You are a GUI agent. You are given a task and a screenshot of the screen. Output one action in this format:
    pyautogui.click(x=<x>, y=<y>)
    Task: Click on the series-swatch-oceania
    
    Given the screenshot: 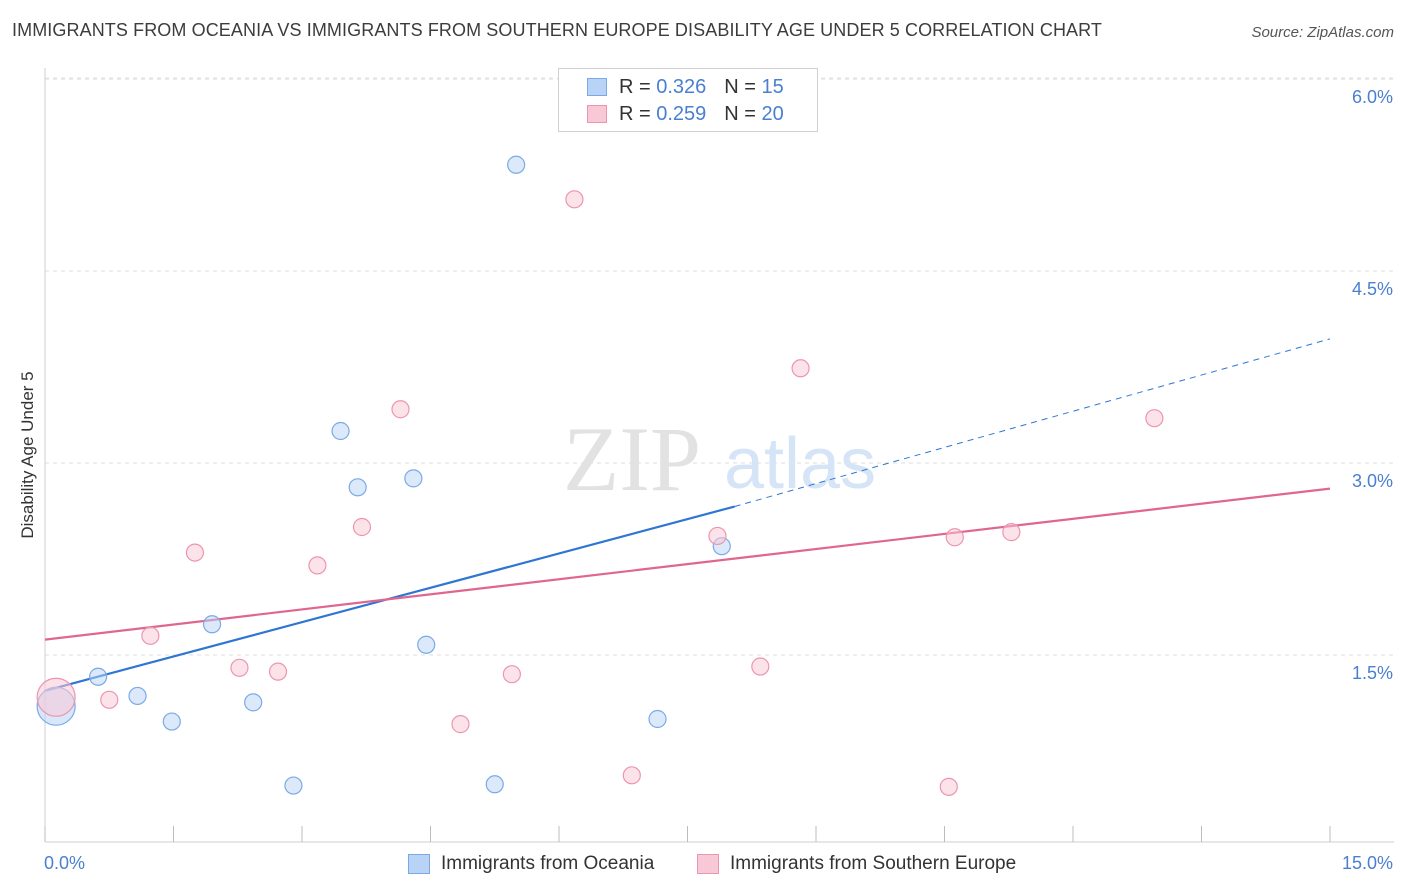 What is the action you would take?
    pyautogui.click(x=419, y=864)
    